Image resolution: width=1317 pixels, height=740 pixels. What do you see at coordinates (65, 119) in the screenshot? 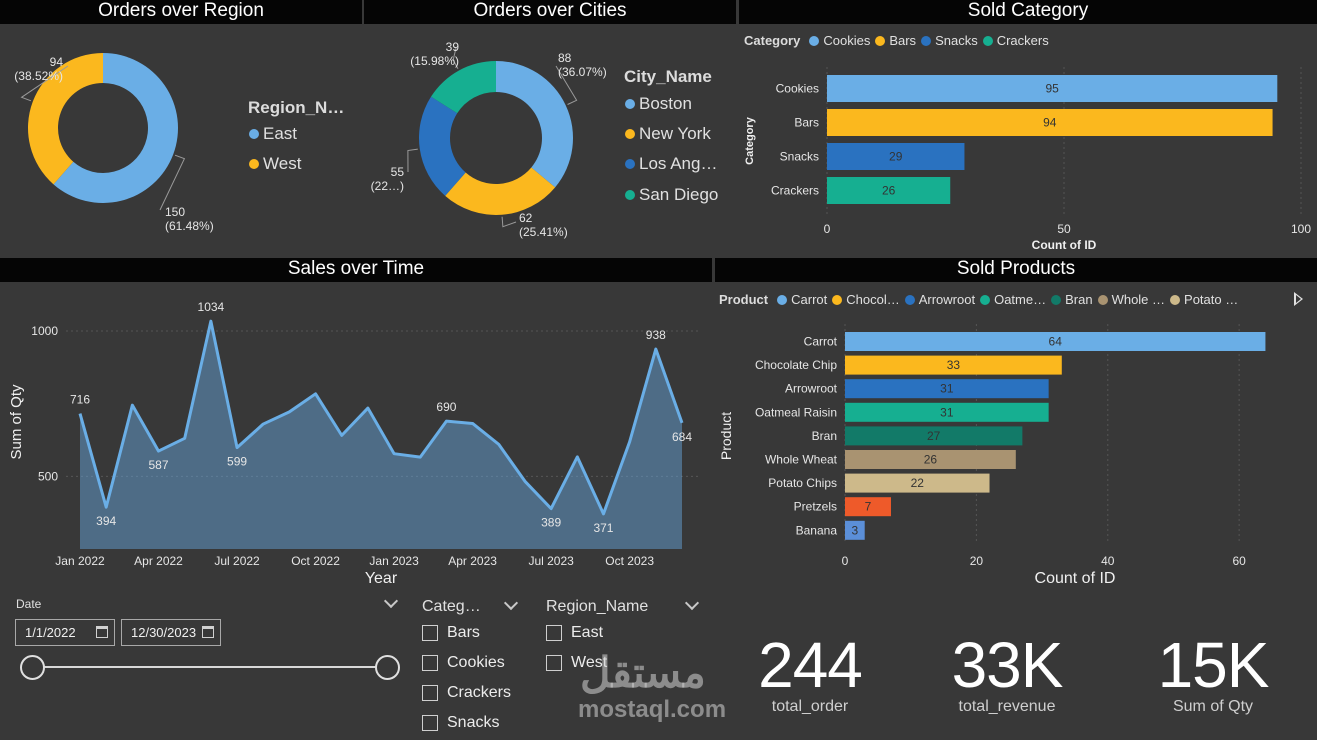
I see `slice-west` at bounding box center [65, 119].